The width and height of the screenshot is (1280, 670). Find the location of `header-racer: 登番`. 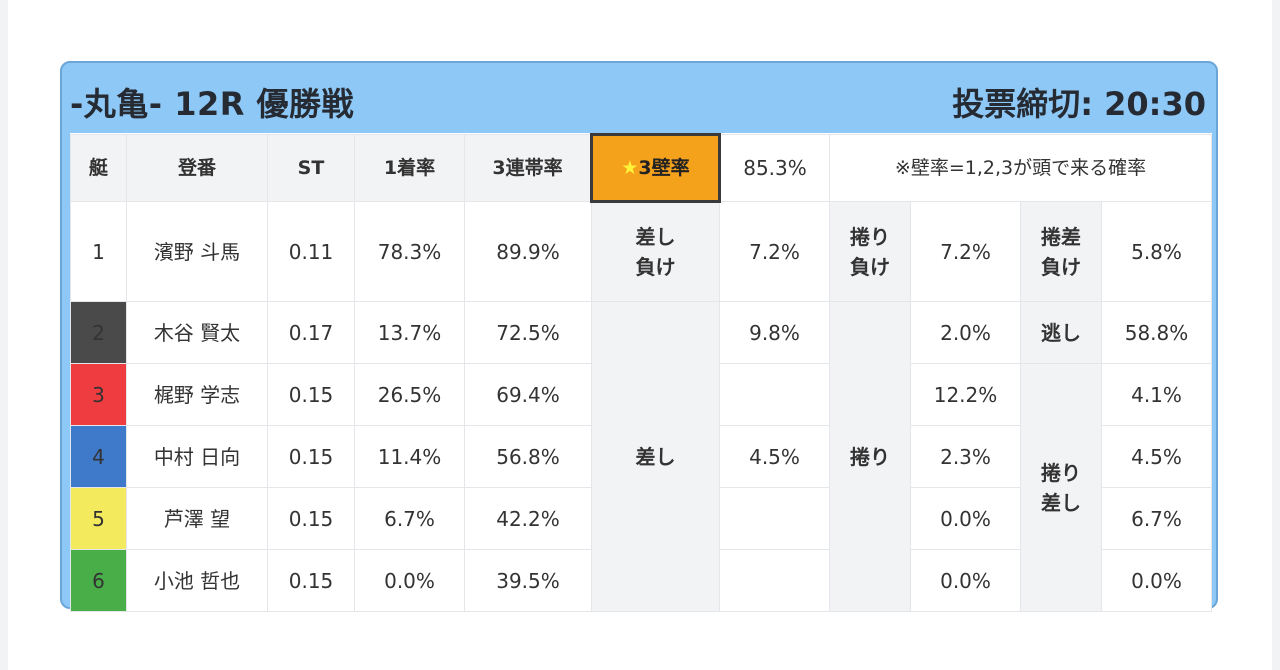

header-racer: 登番 is located at coordinates (197, 168).